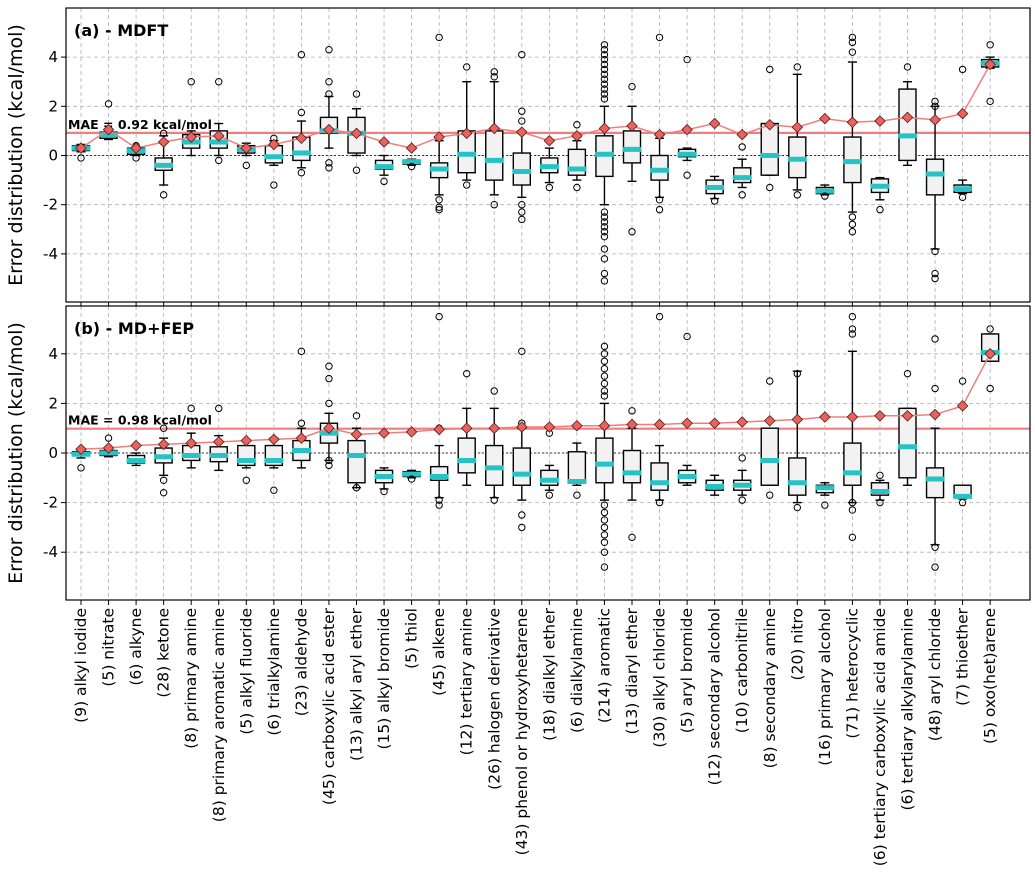 The height and width of the screenshot is (889, 1035). I want to click on y-axis-label-a: Error distribution (kcal/mol), so click(16, 155).